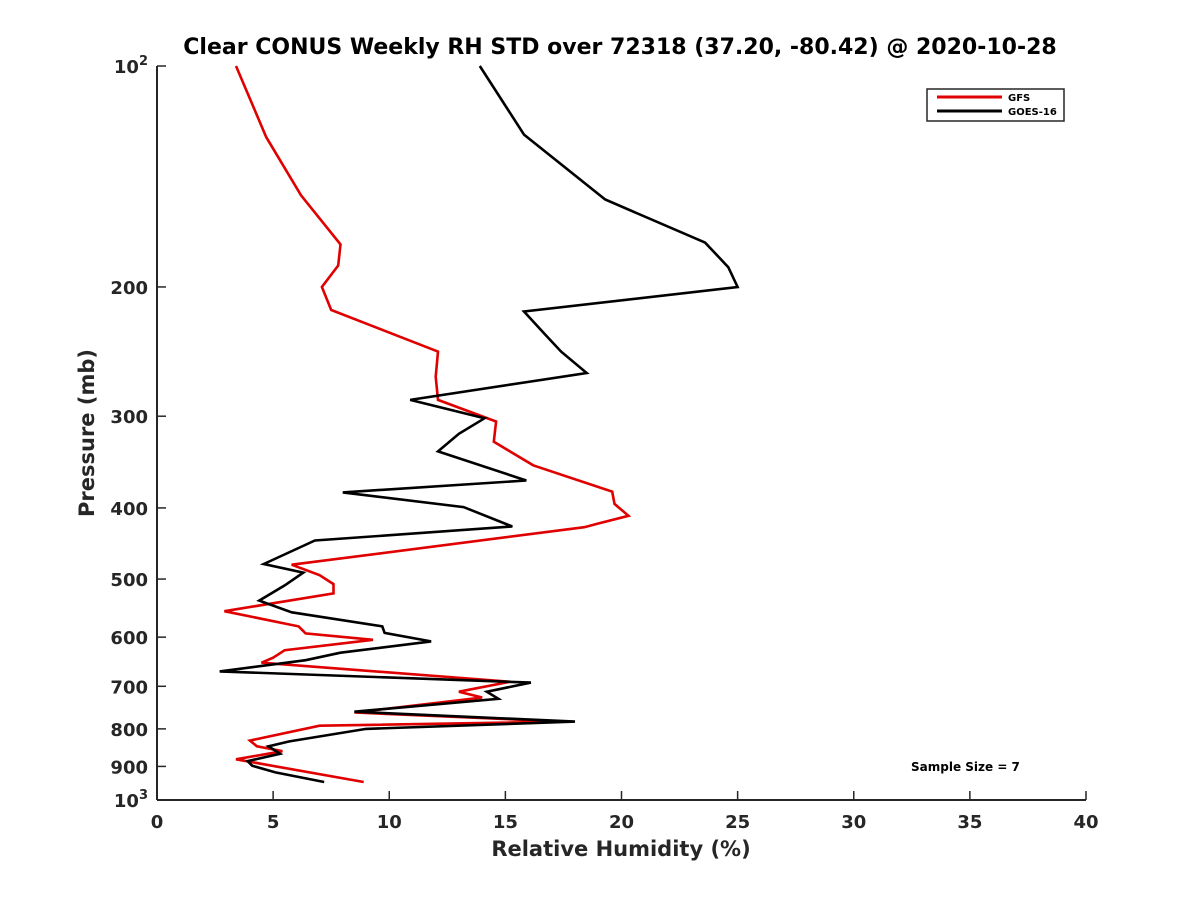  I want to click on x-tick-label: 35, so click(969, 822).